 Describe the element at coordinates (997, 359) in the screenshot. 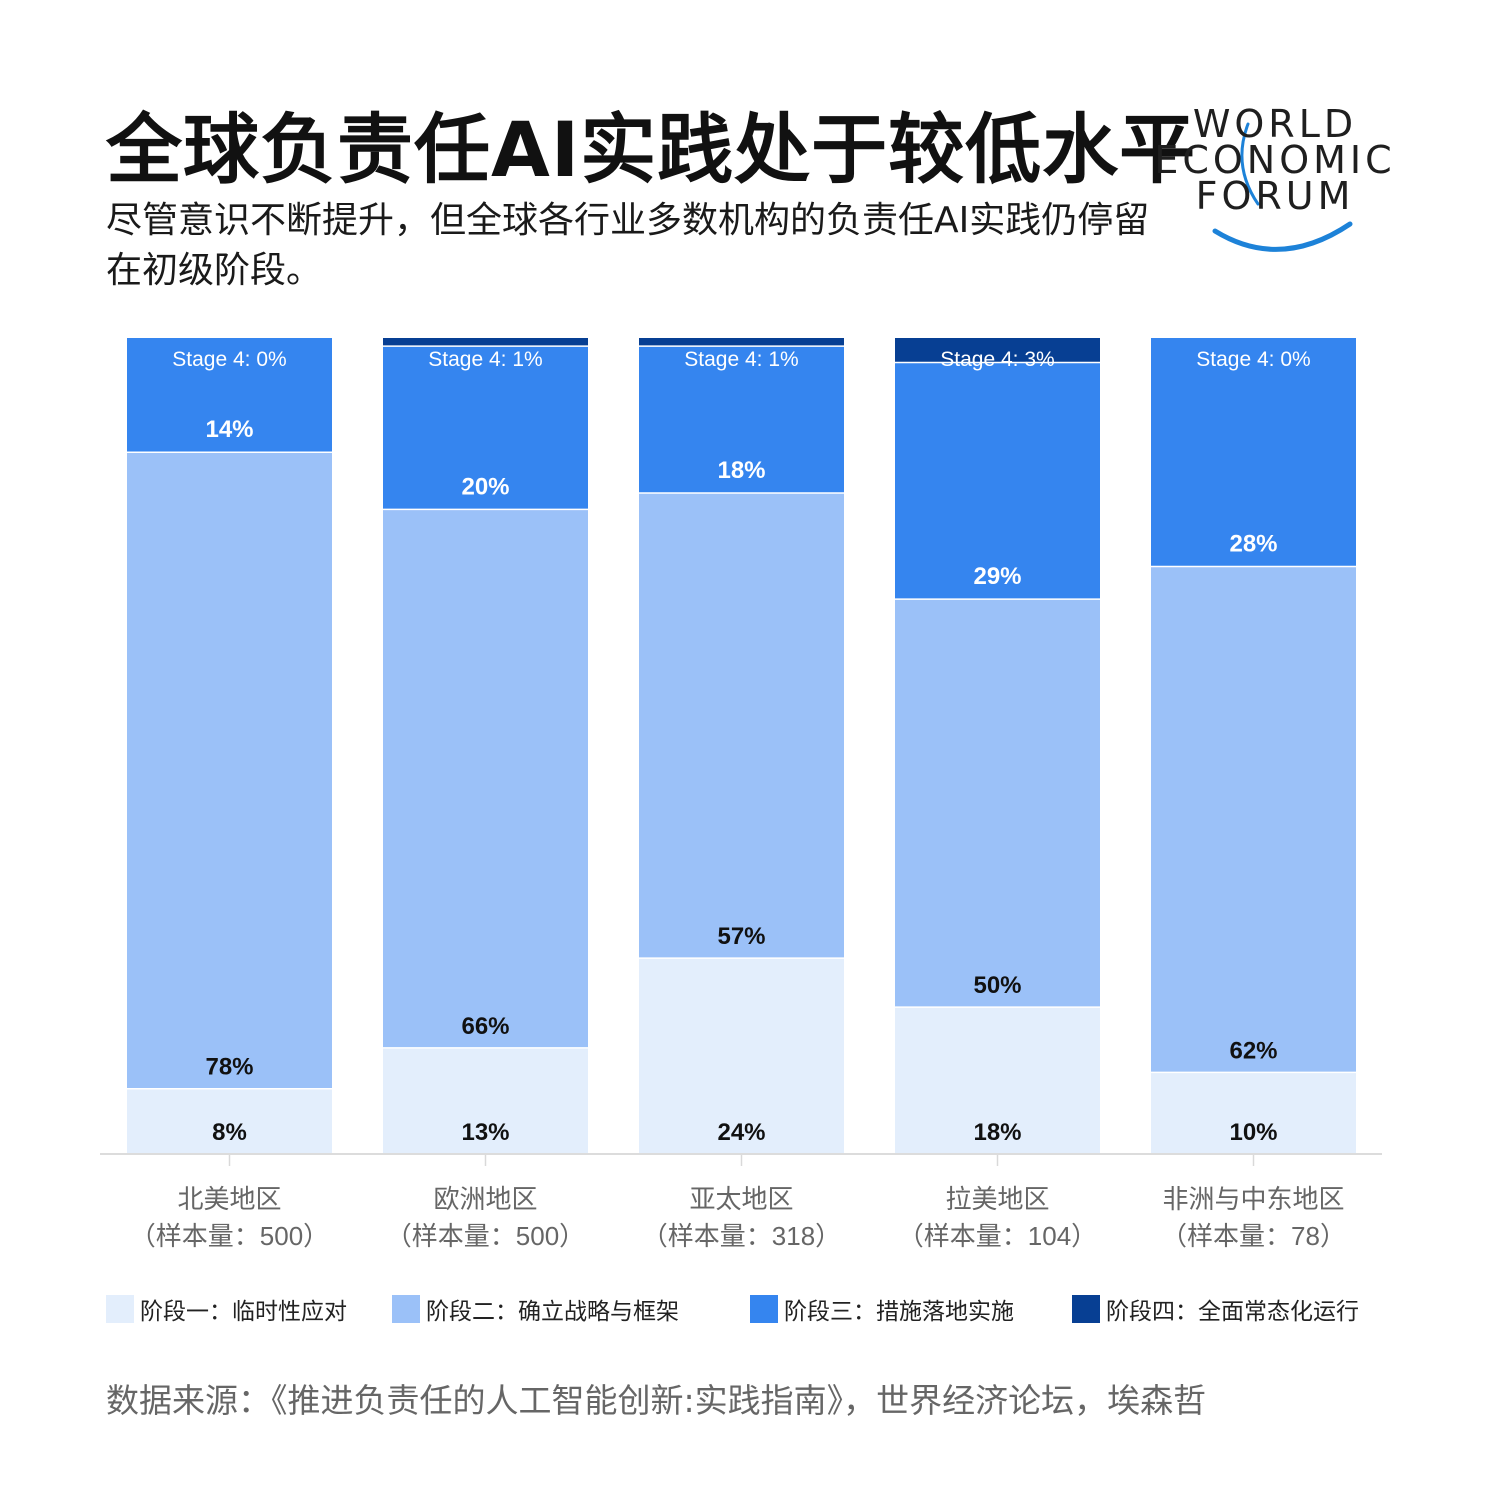

I see `data-label-stage4: Stage 4: 3%` at that location.